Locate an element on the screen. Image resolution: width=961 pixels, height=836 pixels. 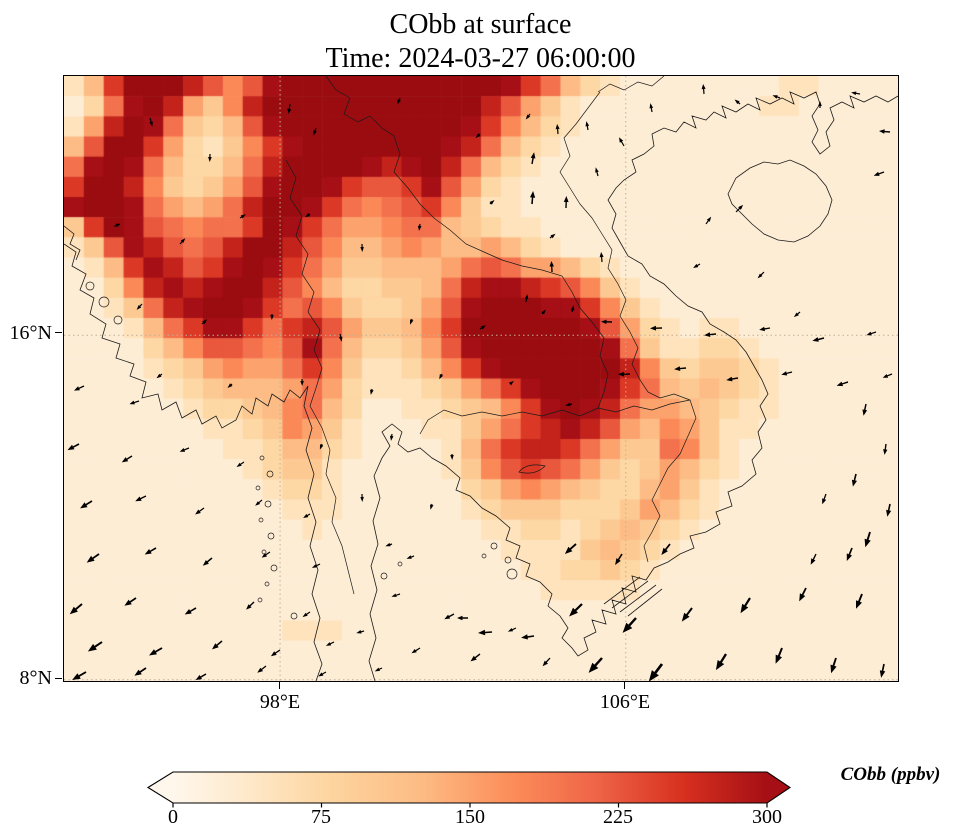
colorbar-tick-label: 150 is located at coordinates (470, 817).